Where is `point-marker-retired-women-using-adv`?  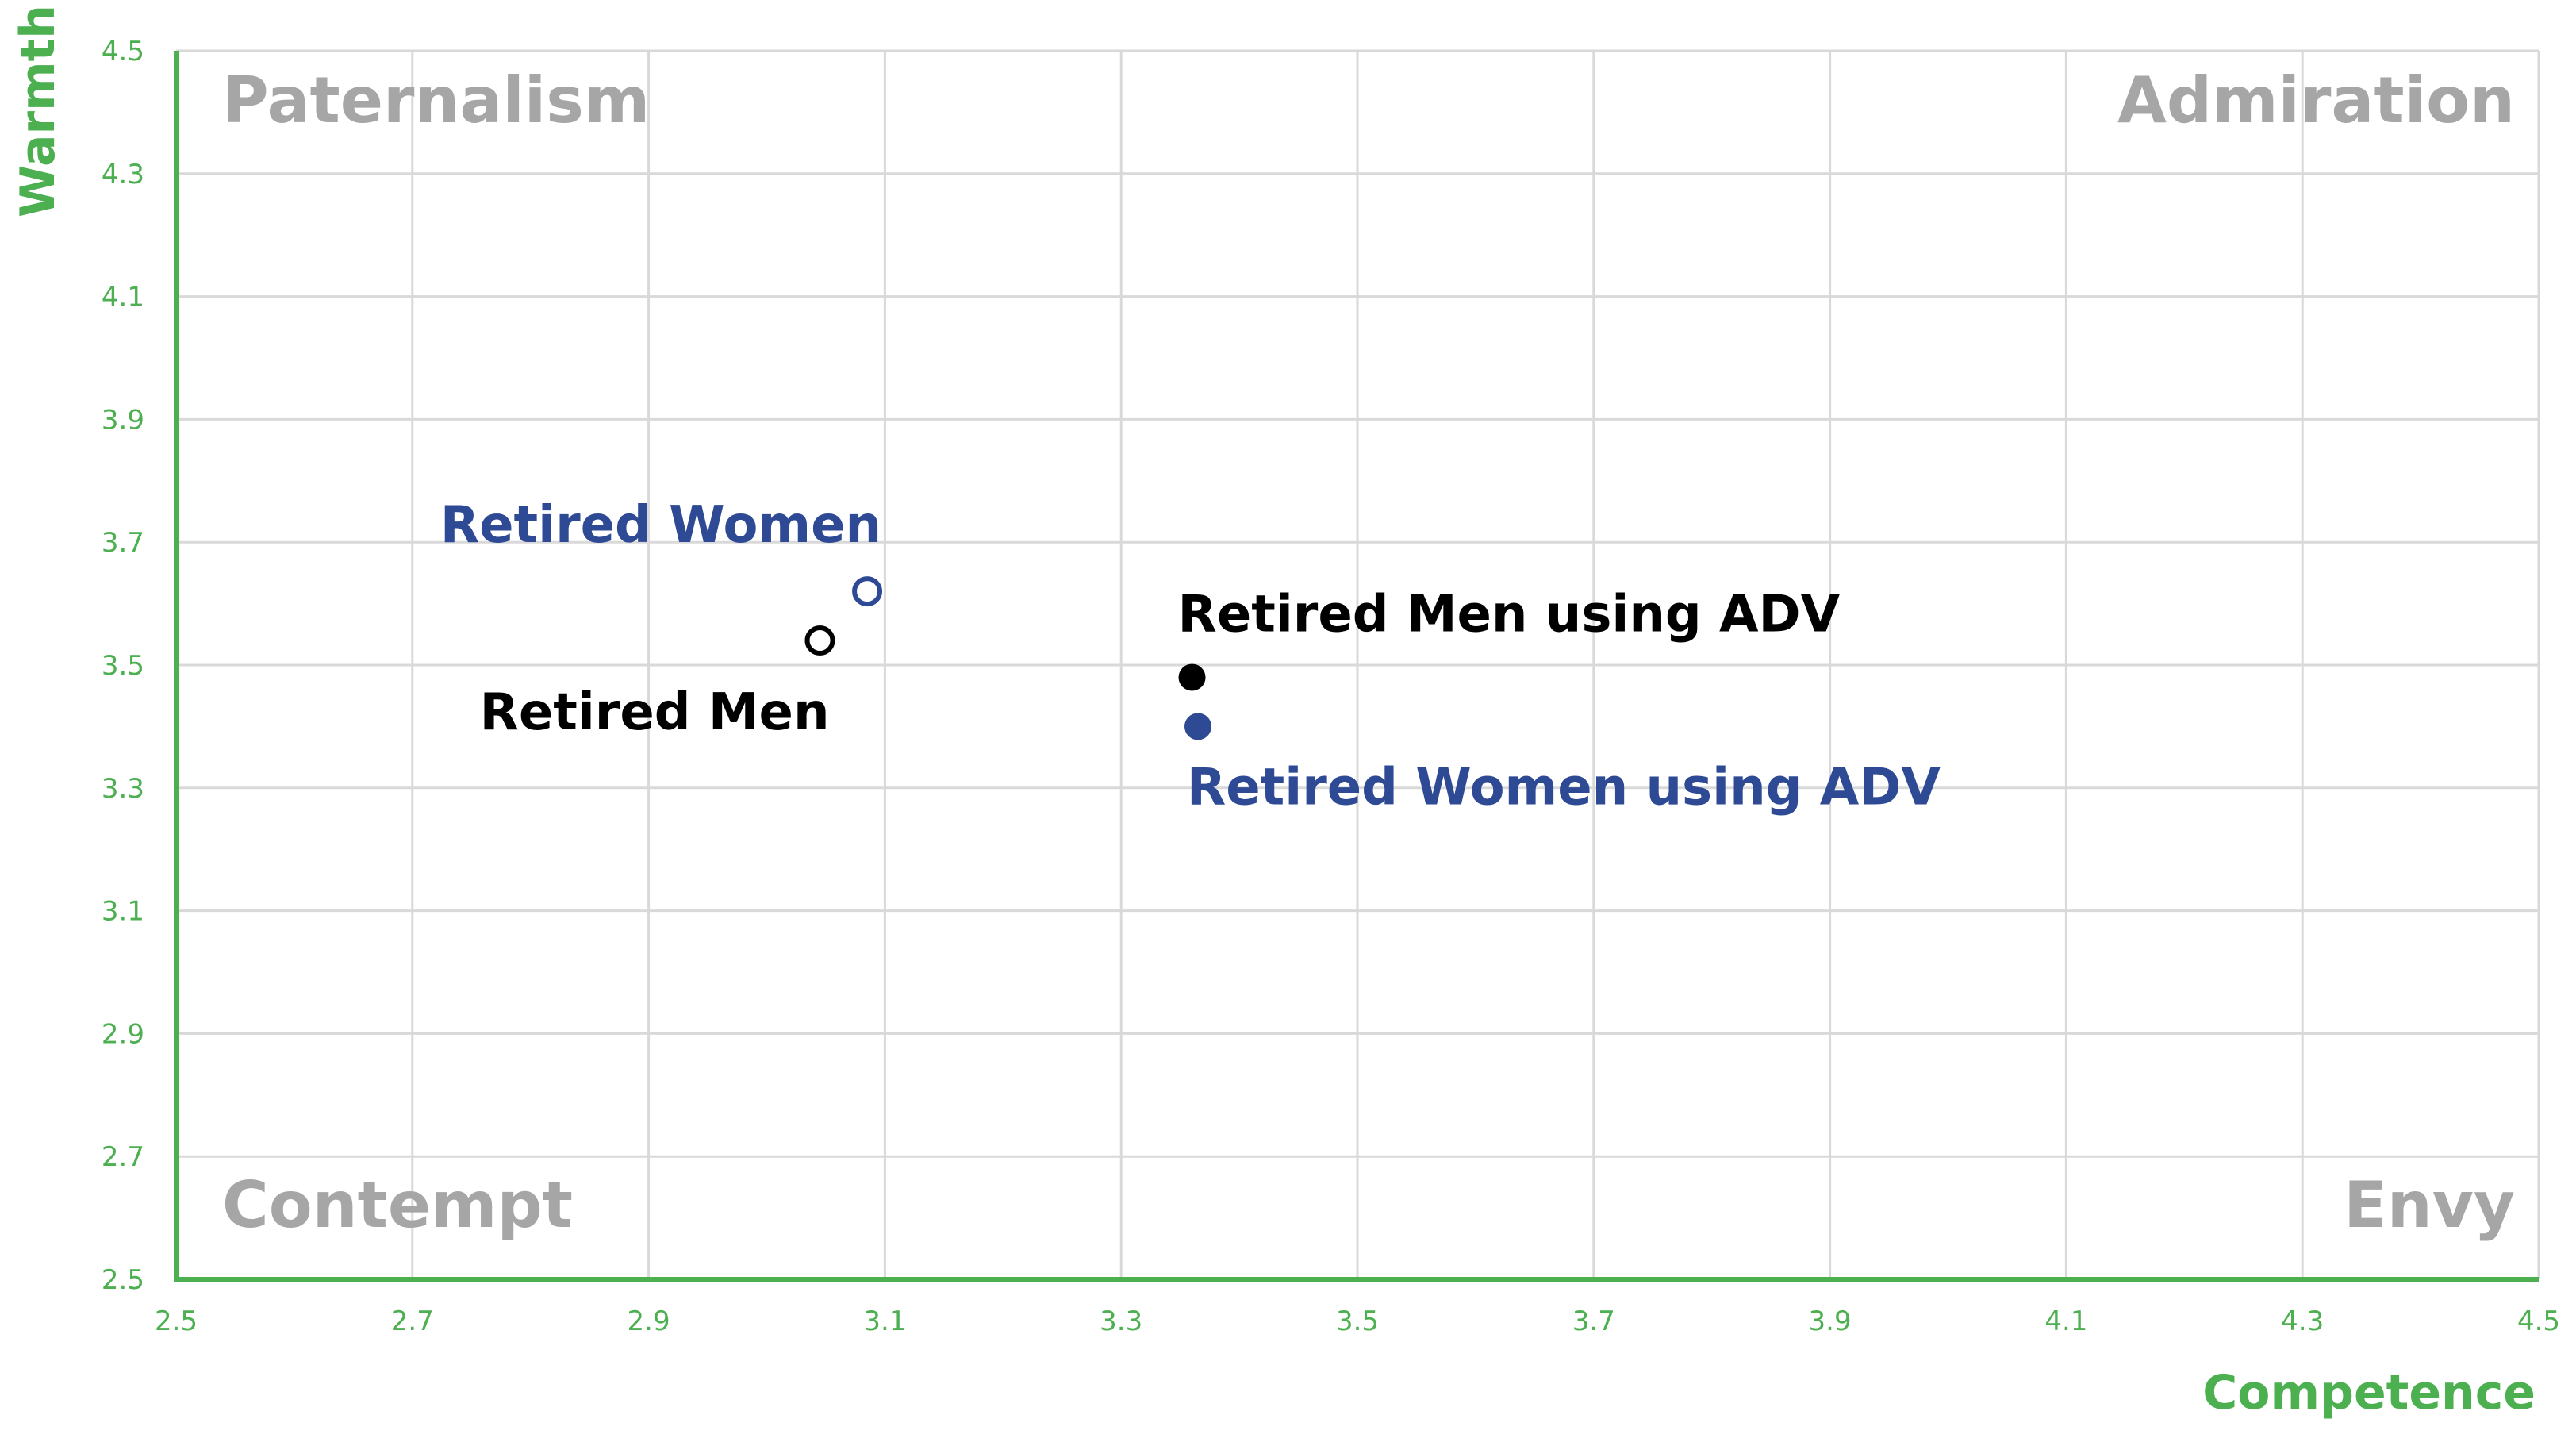
point-marker-retired-women-using-adv is located at coordinates (1197, 727).